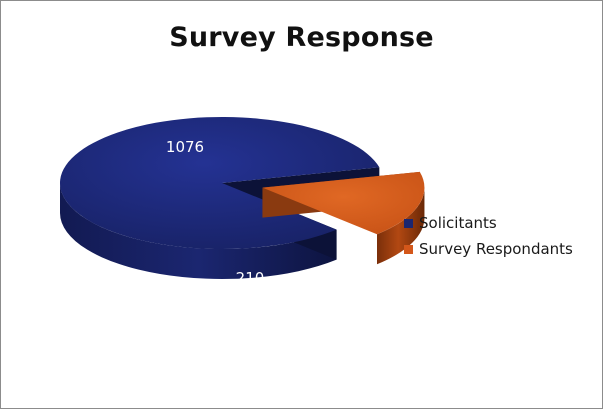  Describe the element at coordinates (185, 147) in the screenshot. I see `data-label-0: 1076` at that location.